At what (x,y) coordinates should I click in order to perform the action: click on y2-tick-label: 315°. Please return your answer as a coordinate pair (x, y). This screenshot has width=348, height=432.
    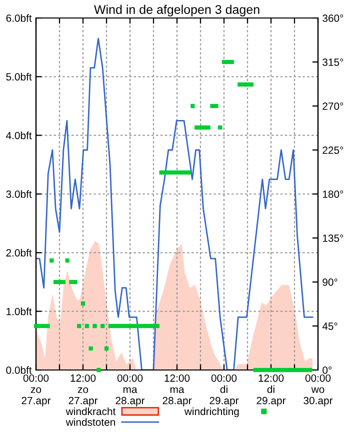
    Looking at the image, I should click on (333, 62).